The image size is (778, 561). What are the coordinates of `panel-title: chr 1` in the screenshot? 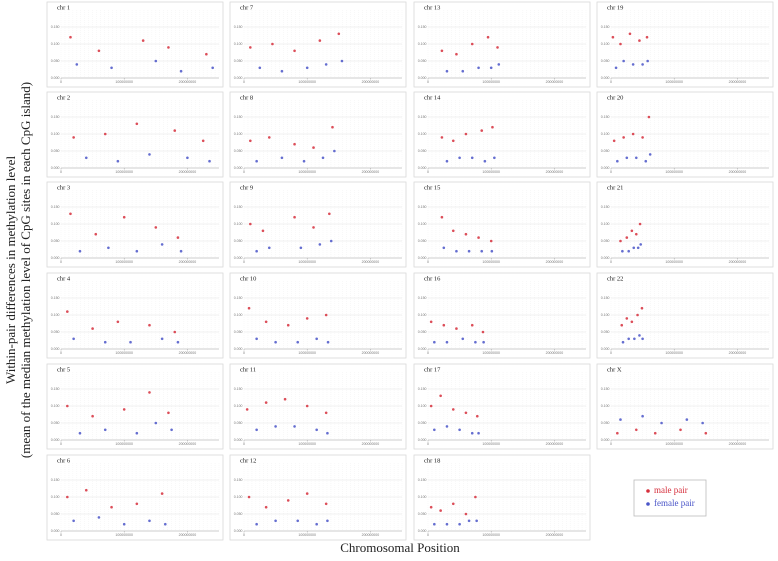 It's located at (63, 7).